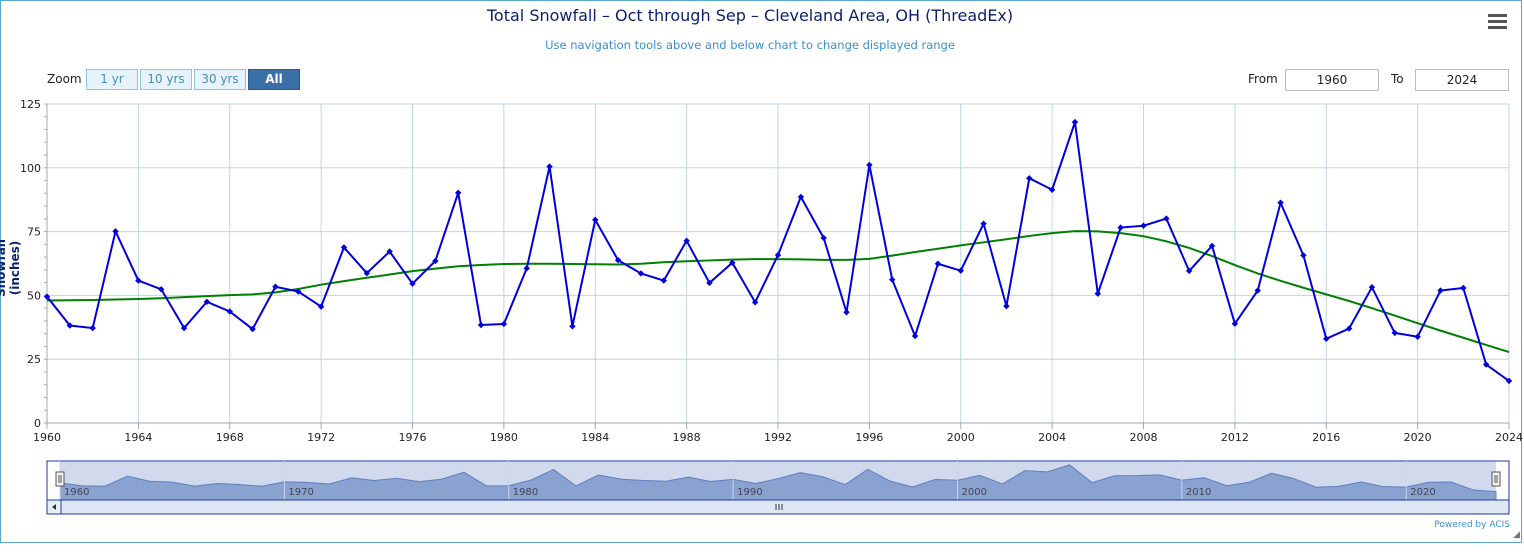 Image resolution: width=1524 pixels, height=555 pixels. I want to click on x-tick-label: 1980, so click(504, 437).